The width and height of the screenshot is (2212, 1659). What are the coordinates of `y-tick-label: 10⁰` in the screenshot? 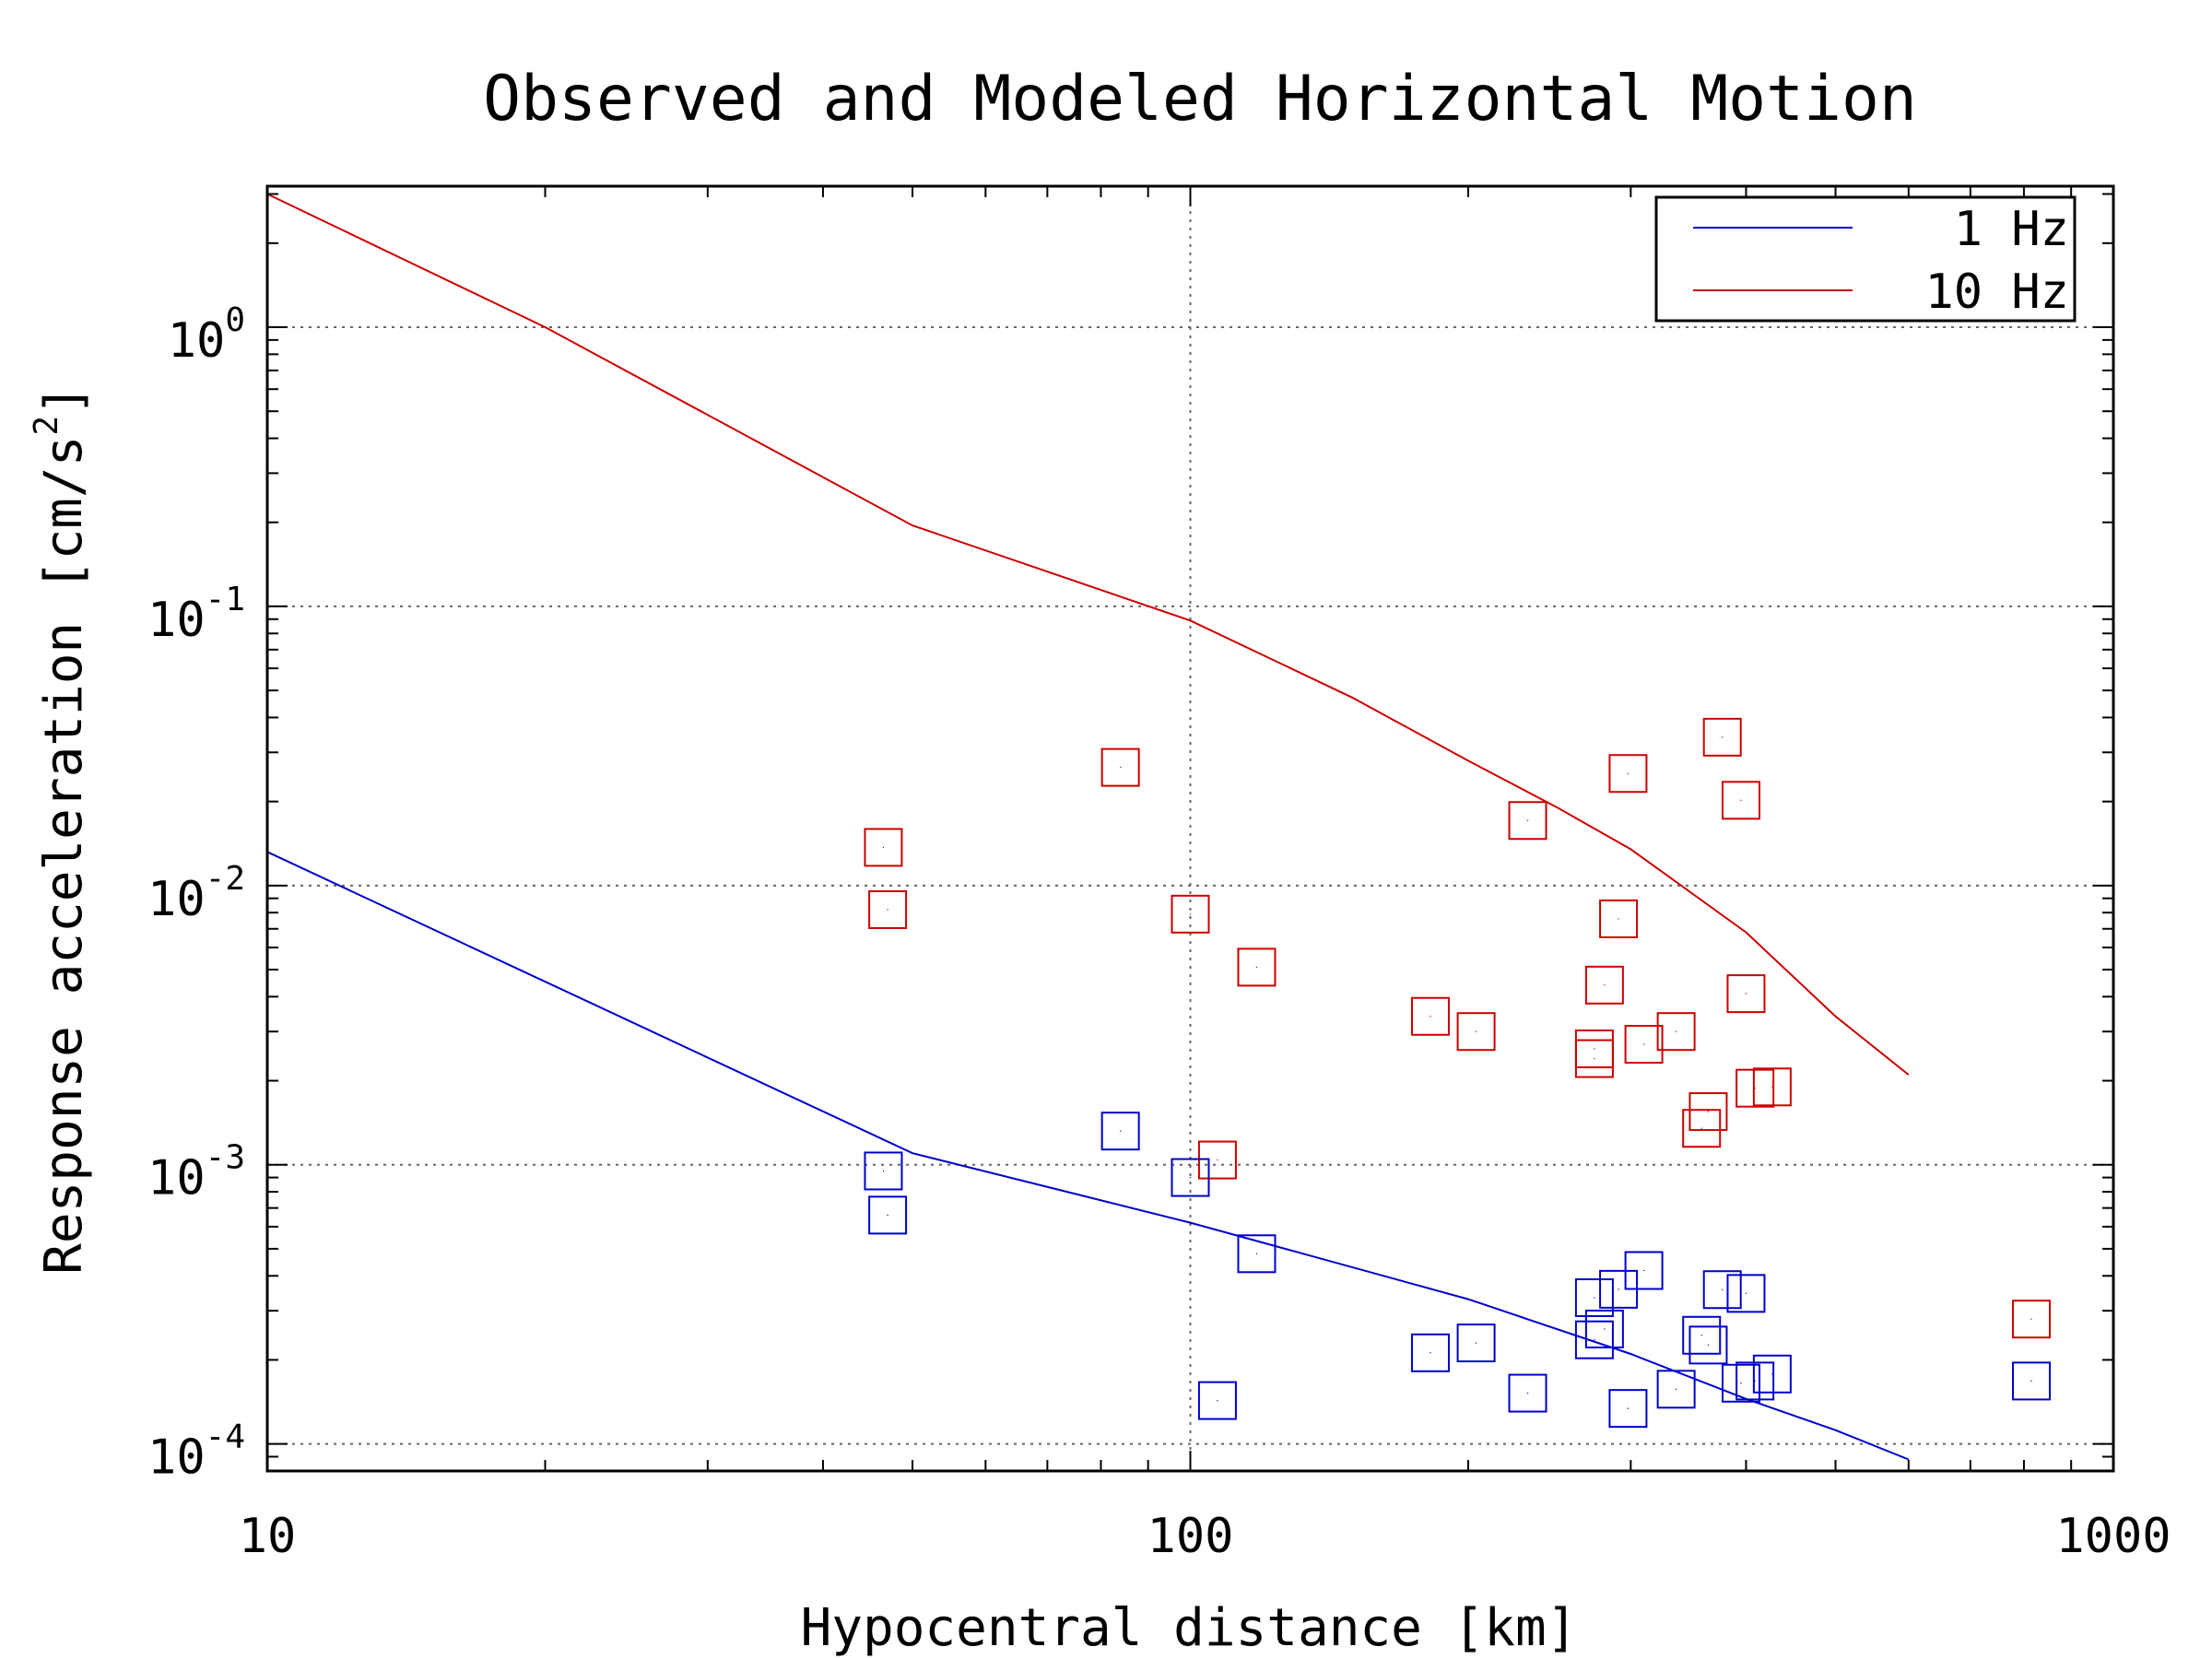 It's located at (206, 335).